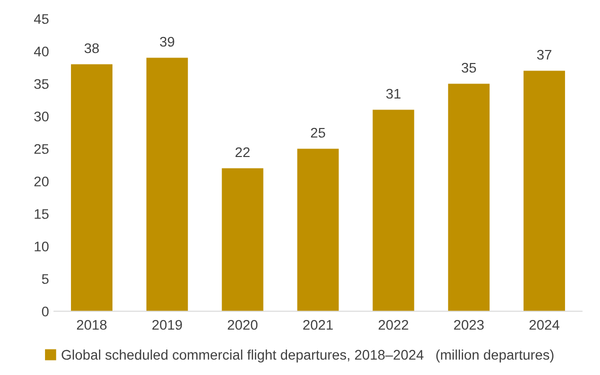 The image size is (600, 375). What do you see at coordinates (167, 325) in the screenshot?
I see `x-tick-label: 2019` at bounding box center [167, 325].